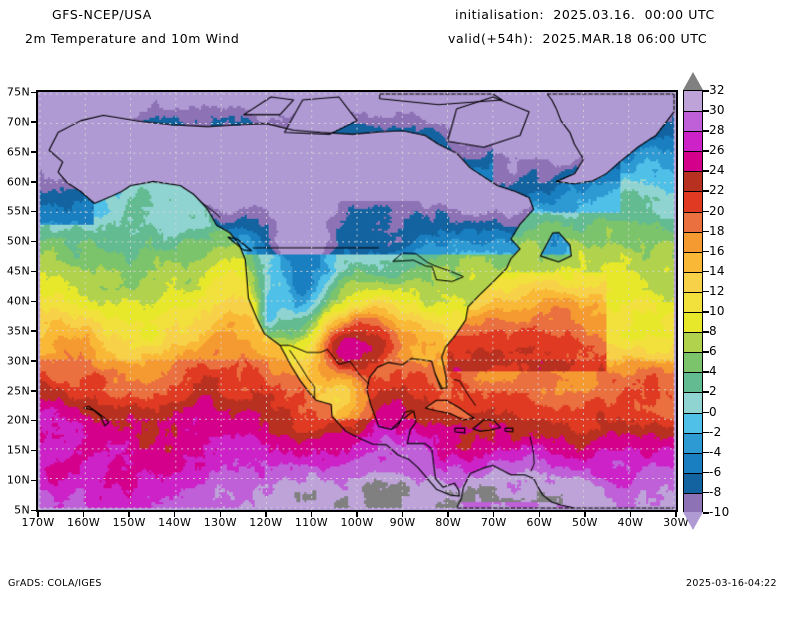 This screenshot has width=800, height=618. I want to click on latitude-tick-label: 55N, so click(18, 211).